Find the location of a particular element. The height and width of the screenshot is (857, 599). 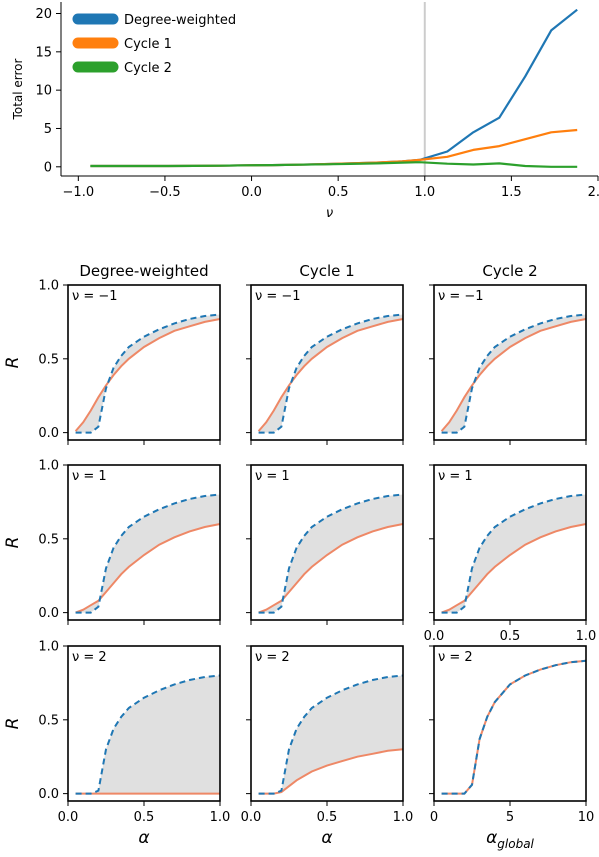

x-tick-label: 10 is located at coordinates (586, 817).